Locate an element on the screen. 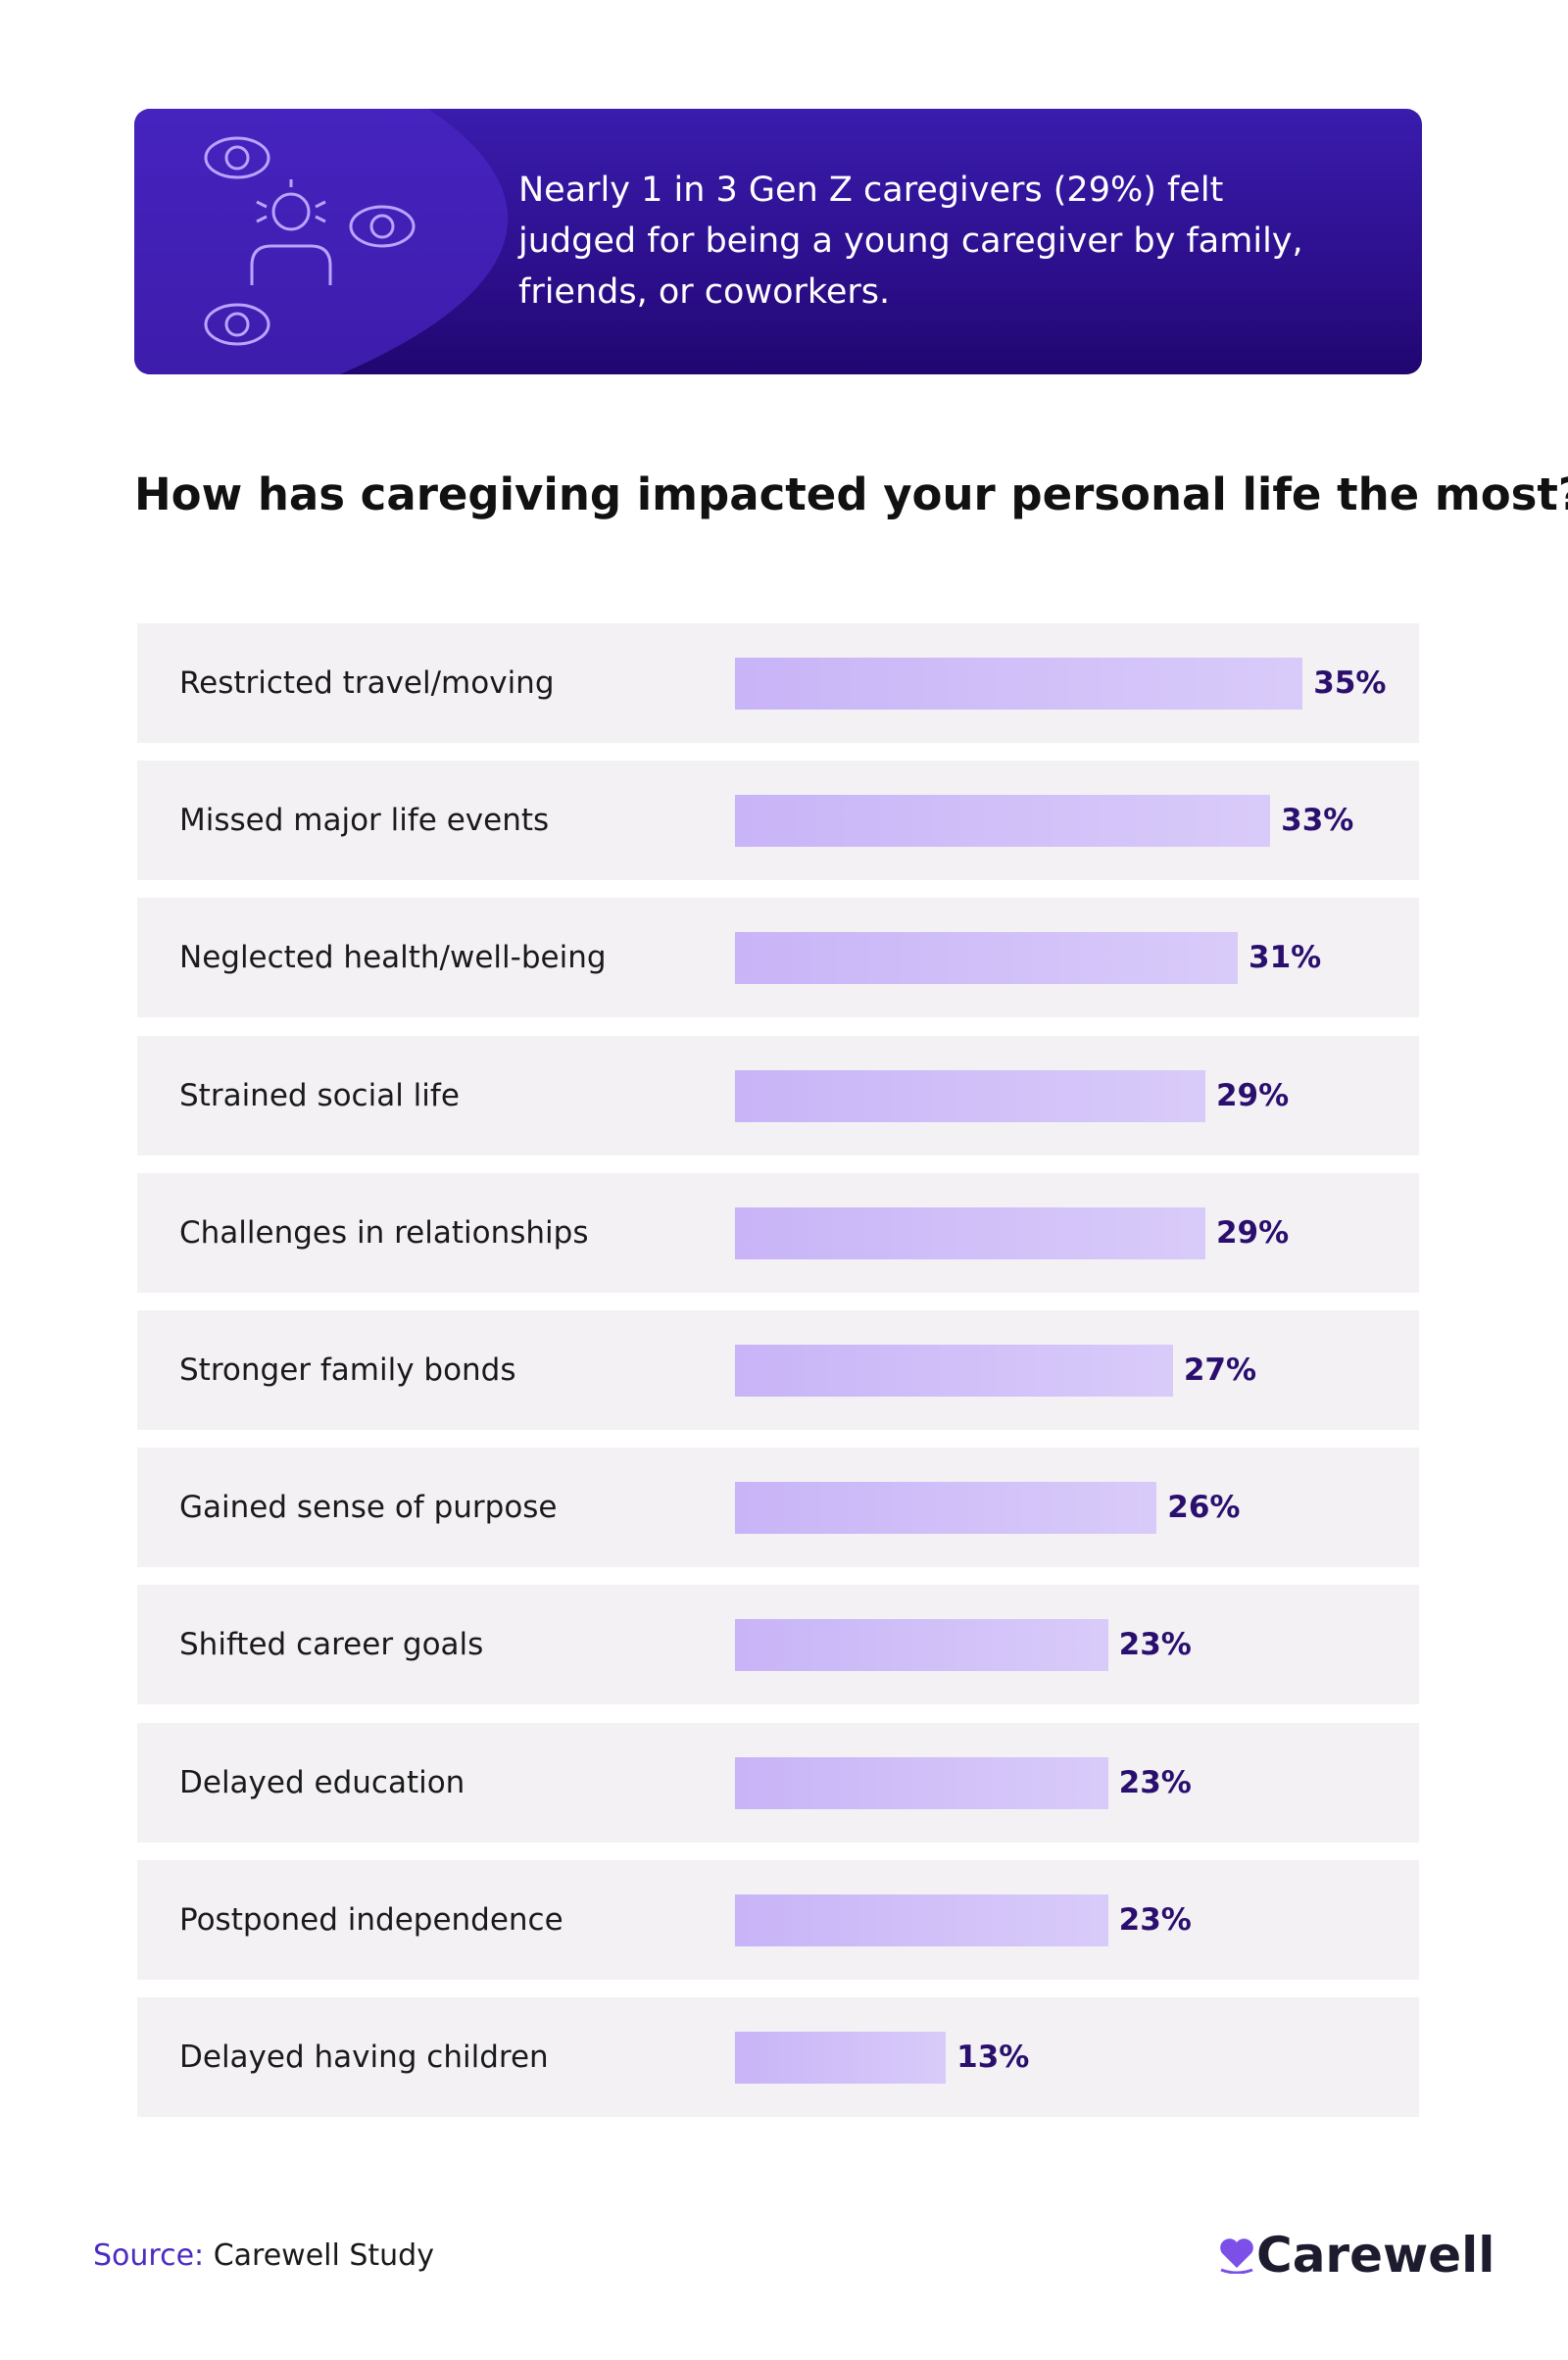 The width and height of the screenshot is (1568, 2360). row: Challenges in relationships 29% is located at coordinates (778, 1232).